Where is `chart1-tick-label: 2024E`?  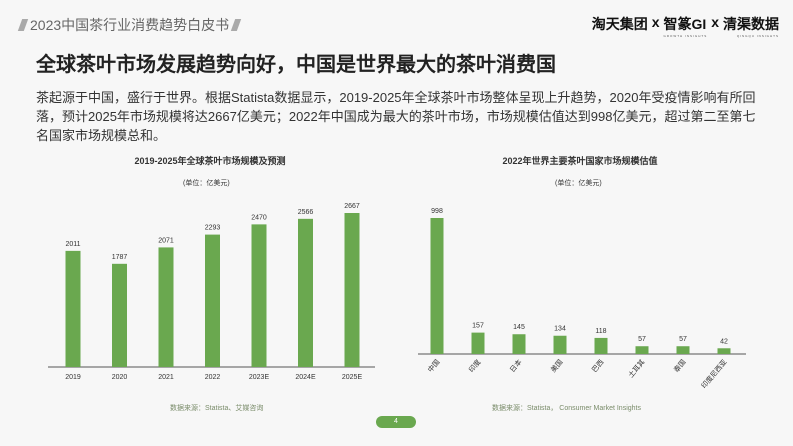
chart1-tick-label: 2024E is located at coordinates (305, 377).